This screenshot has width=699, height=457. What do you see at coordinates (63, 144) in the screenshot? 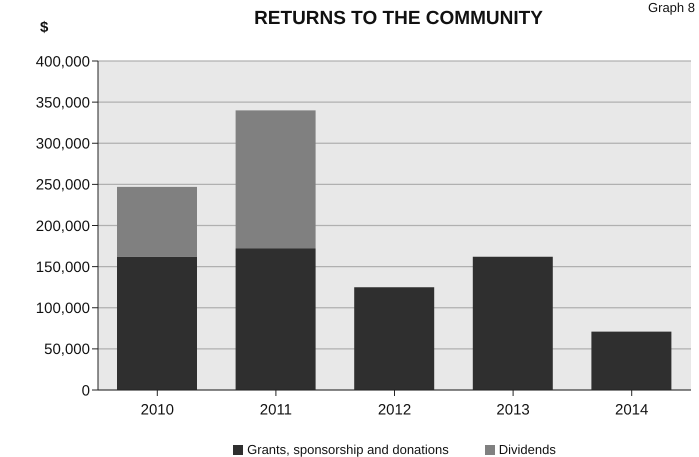
I see `y-tick-label: 300,000` at bounding box center [63, 144].